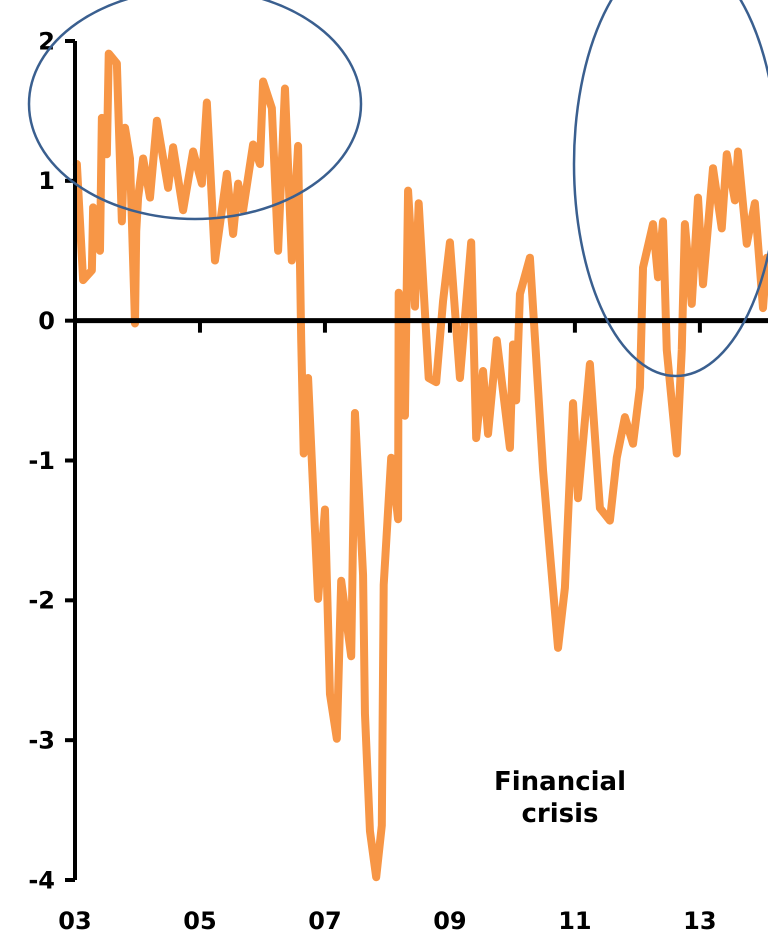 Image resolution: width=768 pixels, height=939 pixels. I want to click on y-tick-label: 1, so click(46, 181).